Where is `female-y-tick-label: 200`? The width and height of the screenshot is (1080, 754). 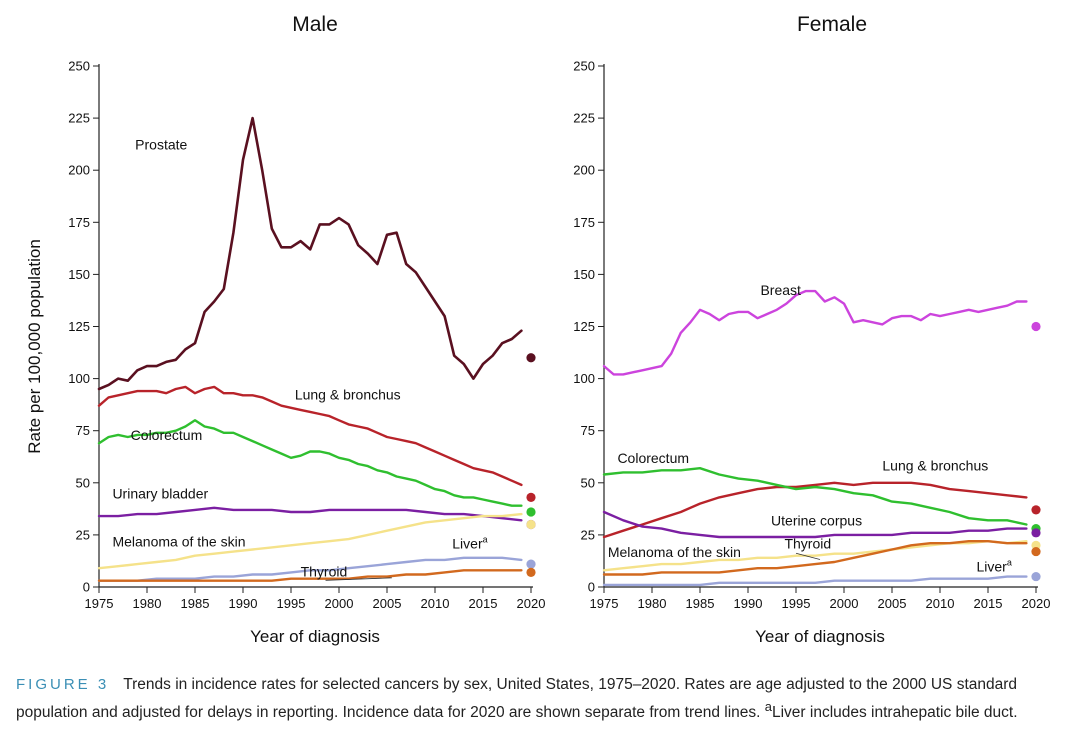 female-y-tick-label: 200 is located at coordinates (584, 170).